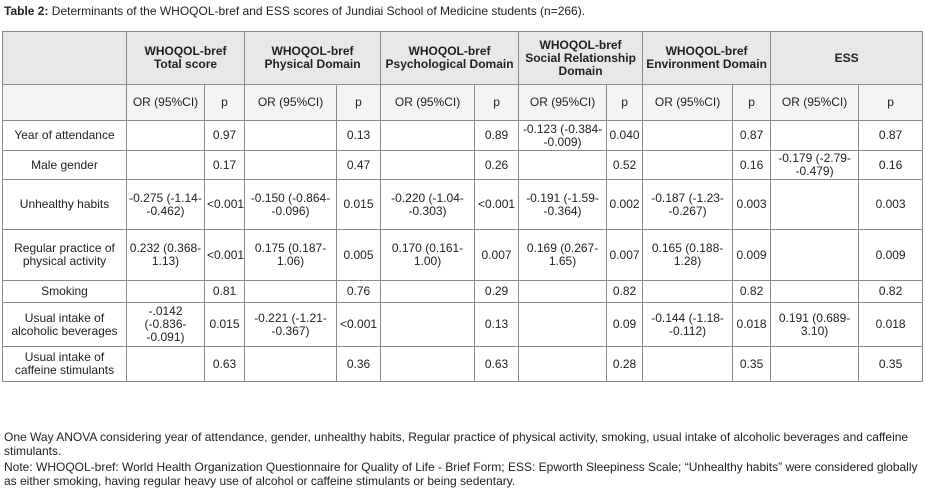 The image size is (925, 496). Describe the element at coordinates (359, 255) in the screenshot. I see `p-cell: 0.005` at that location.